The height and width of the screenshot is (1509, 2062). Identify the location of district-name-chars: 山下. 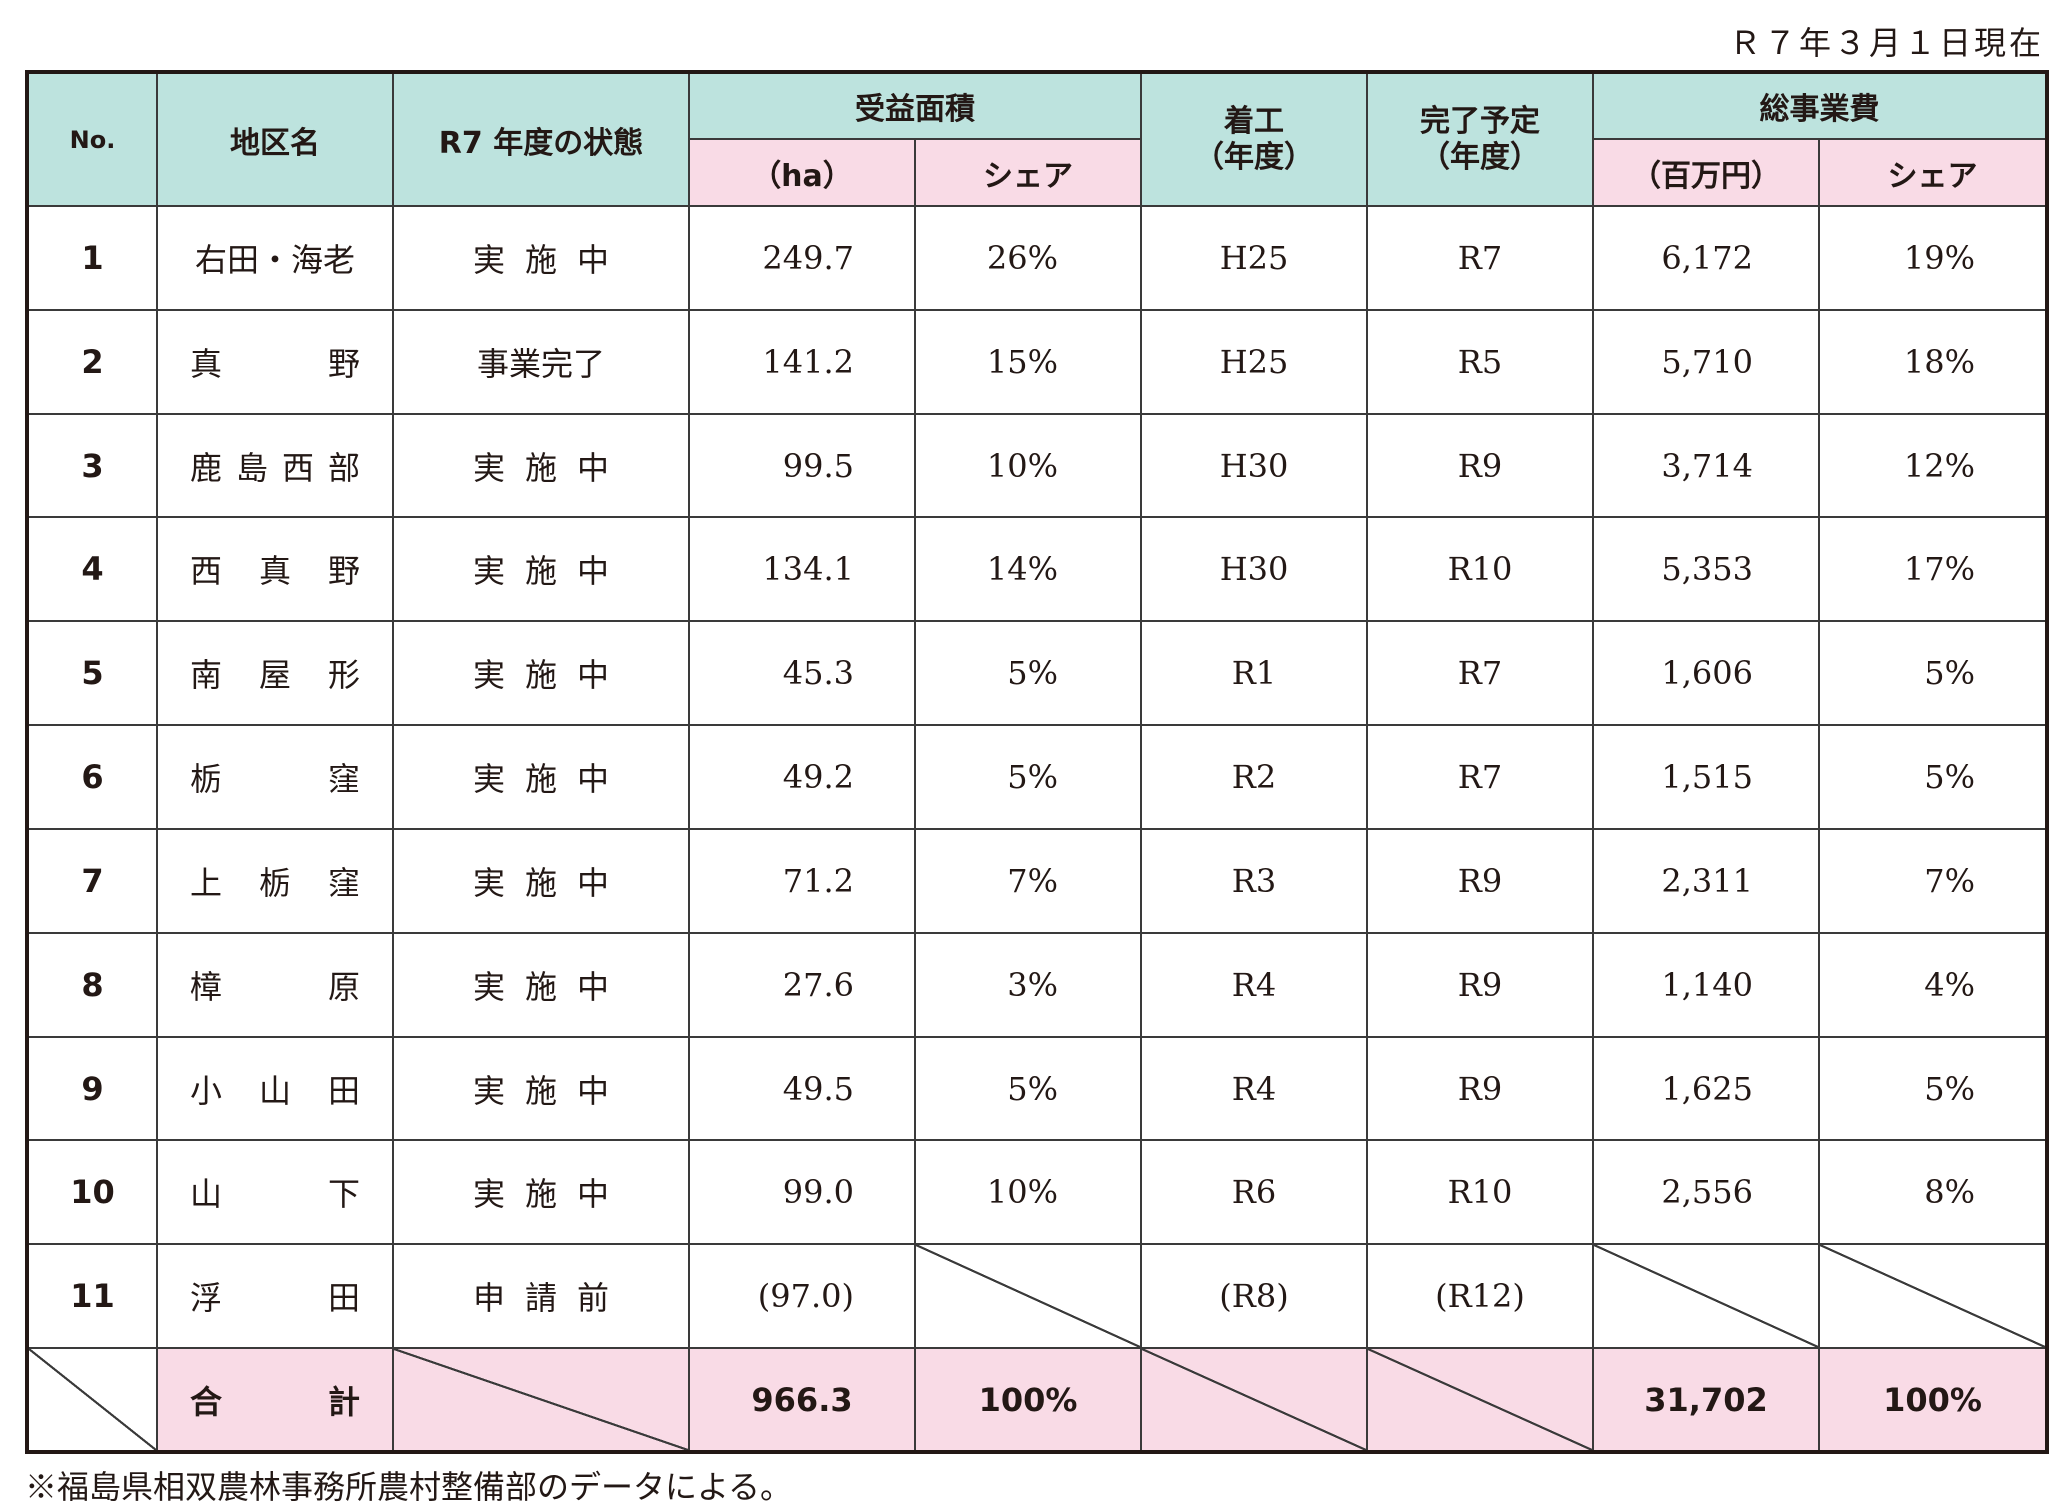
(275, 1192).